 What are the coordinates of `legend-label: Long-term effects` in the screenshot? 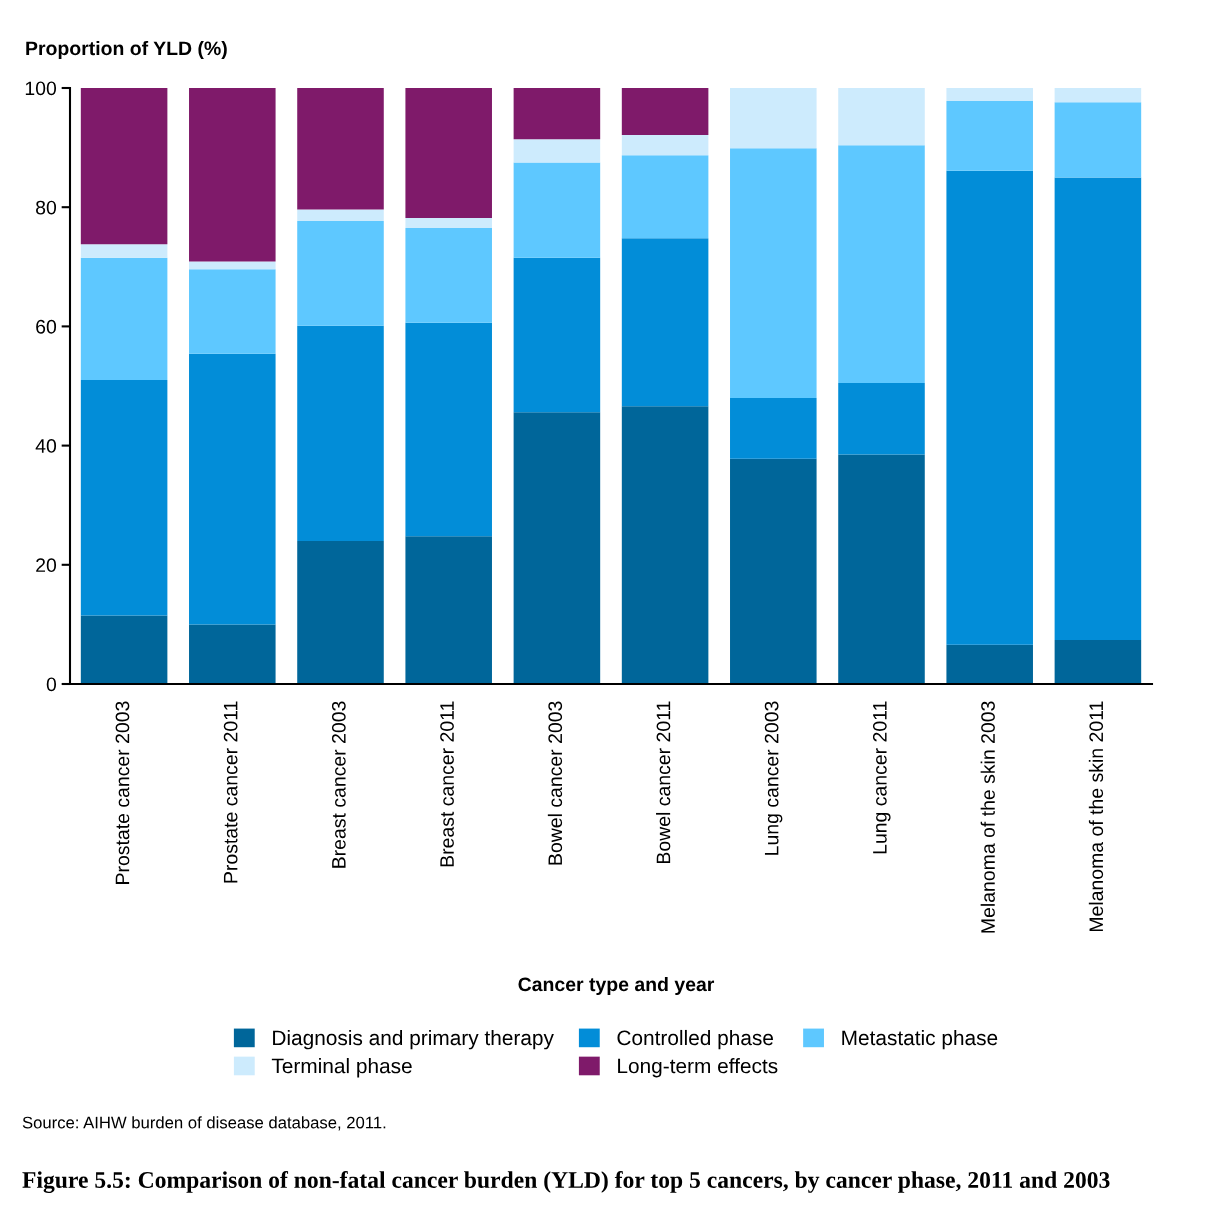 It's located at (698, 1068).